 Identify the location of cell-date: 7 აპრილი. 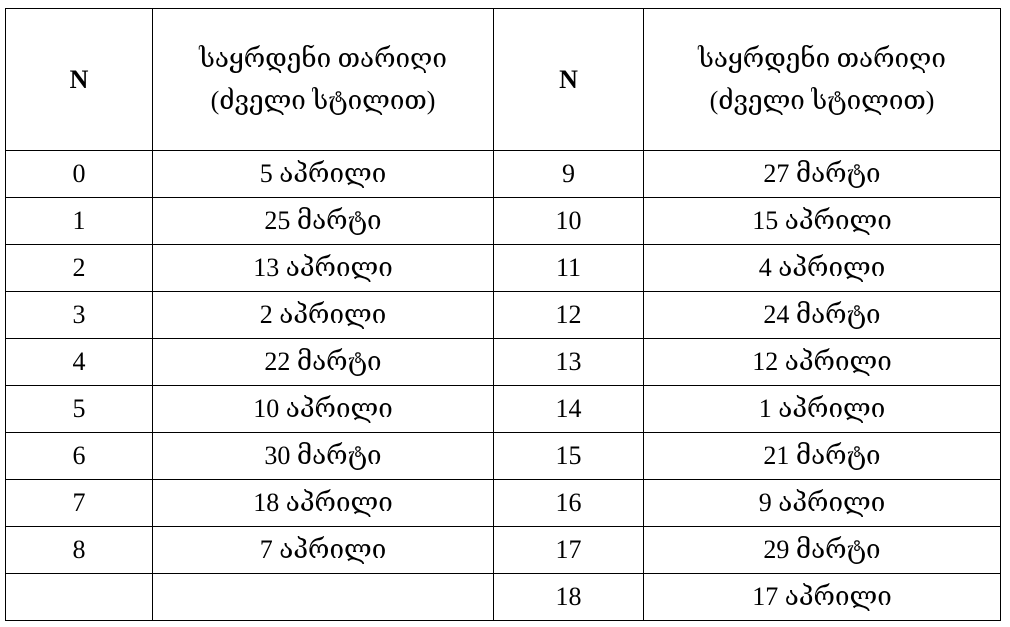
(323, 550).